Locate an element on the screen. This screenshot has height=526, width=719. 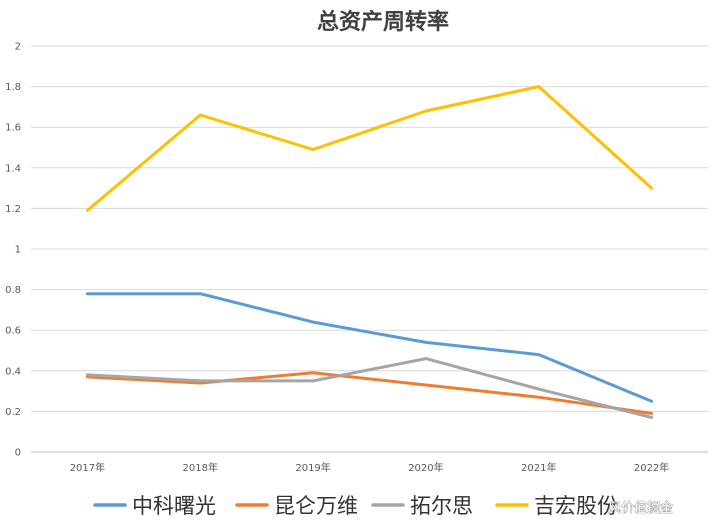
watermark-text: 风价值掘金 is located at coordinates (640, 508).